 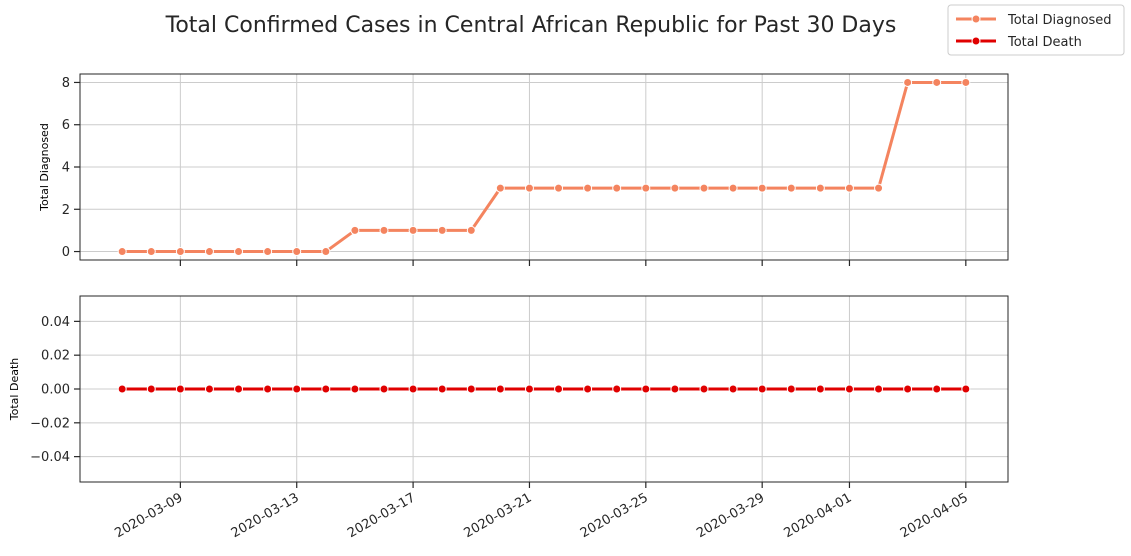 What do you see at coordinates (148, 515) in the screenshot?
I see `x-tick-label: 2020-03-09` at bounding box center [148, 515].